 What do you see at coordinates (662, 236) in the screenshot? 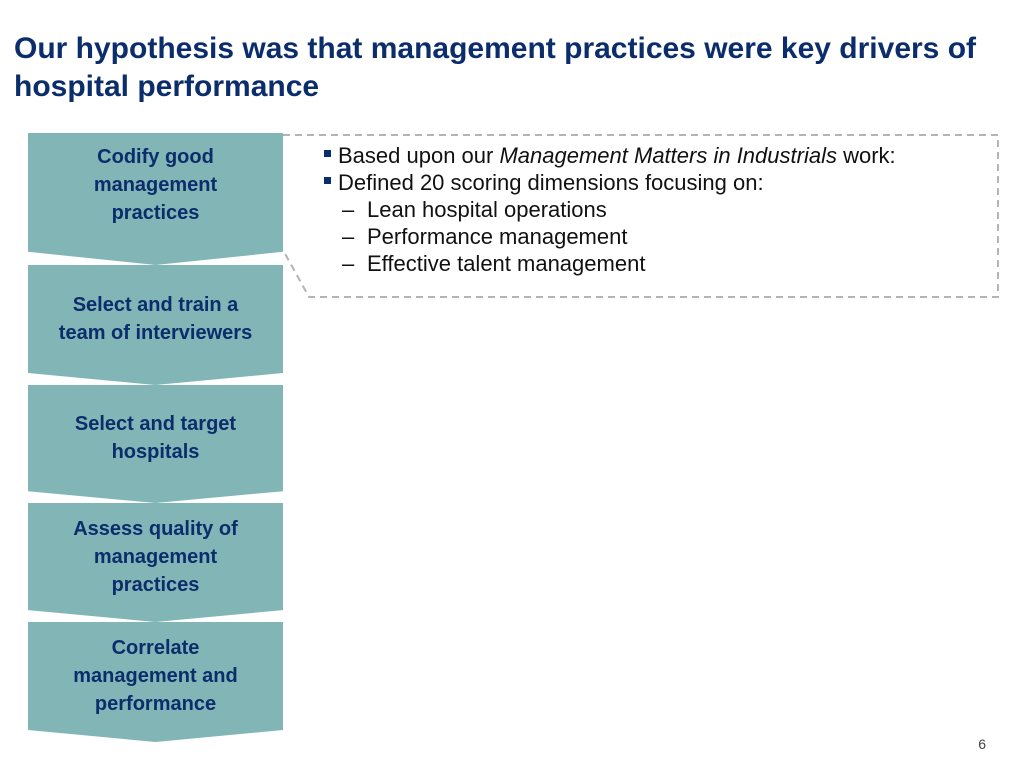
I see `sub-bullet-item: – Performance management` at bounding box center [662, 236].